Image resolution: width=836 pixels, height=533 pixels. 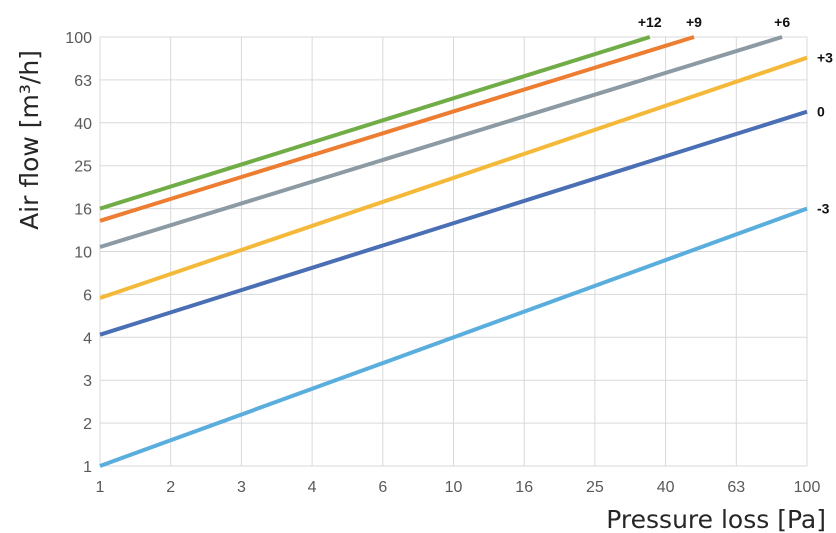 What do you see at coordinates (735, 115) in the screenshot?
I see `series-labels: +12 +9 +6 +3 0 -3` at bounding box center [735, 115].